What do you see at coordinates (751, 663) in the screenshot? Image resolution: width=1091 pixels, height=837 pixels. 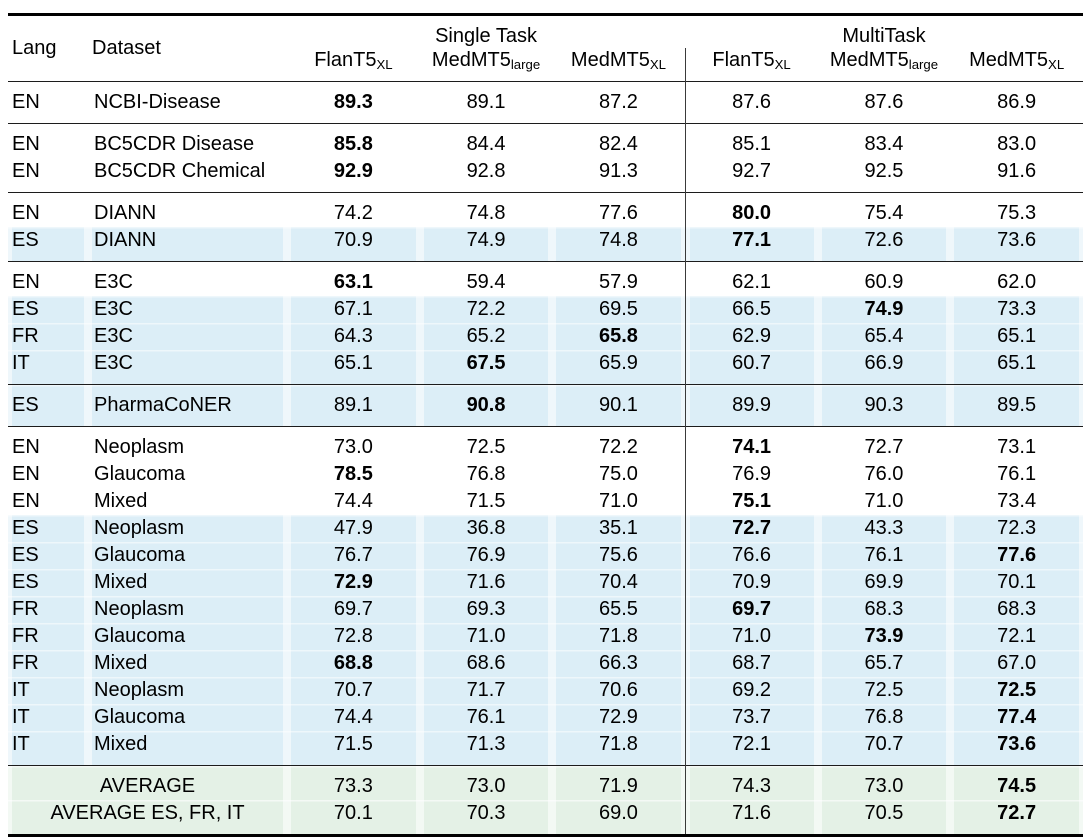 I see `value-cell: 68.7` at bounding box center [751, 663].